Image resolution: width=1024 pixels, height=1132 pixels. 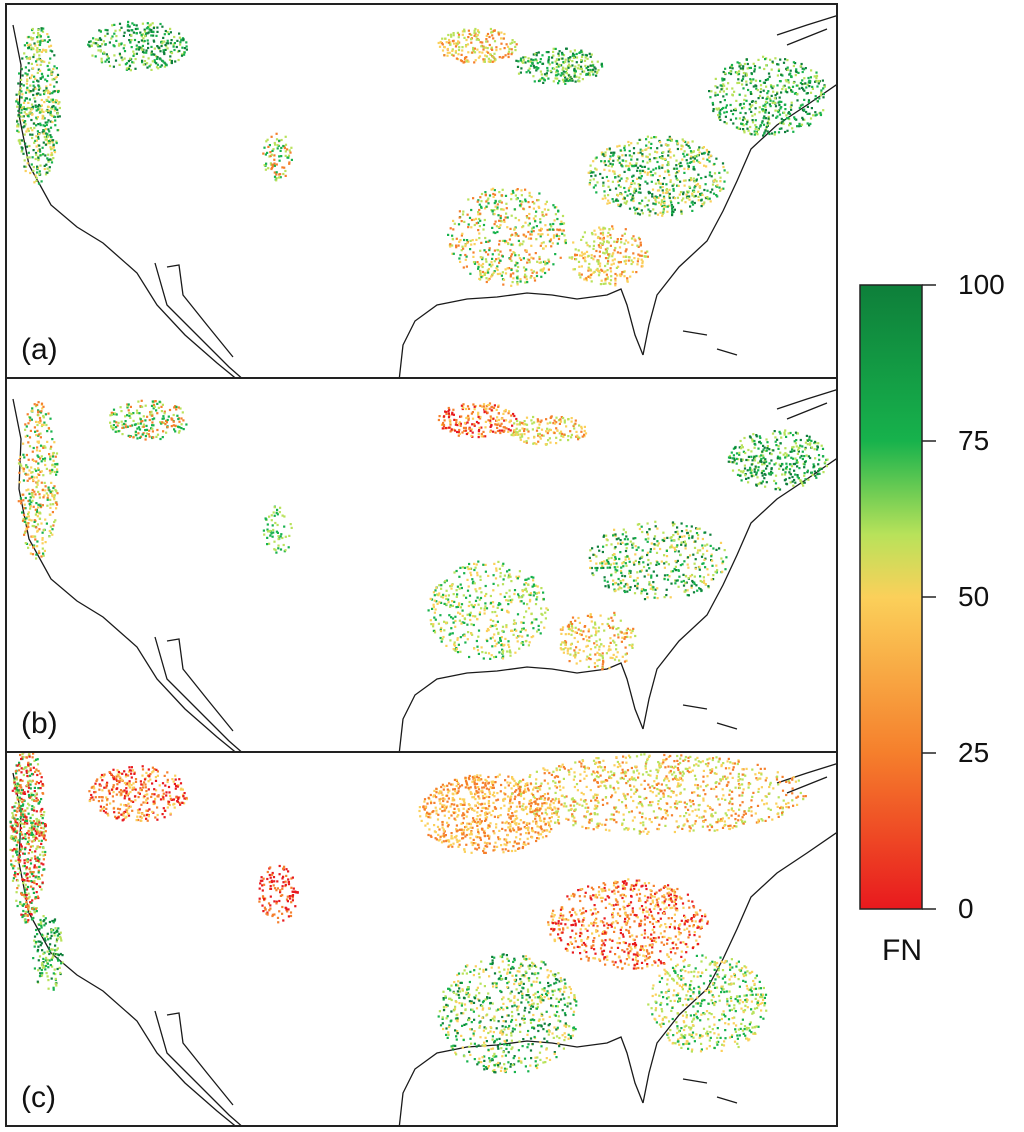 I want to click on colorbar-label-75: 75, so click(x=974, y=440).